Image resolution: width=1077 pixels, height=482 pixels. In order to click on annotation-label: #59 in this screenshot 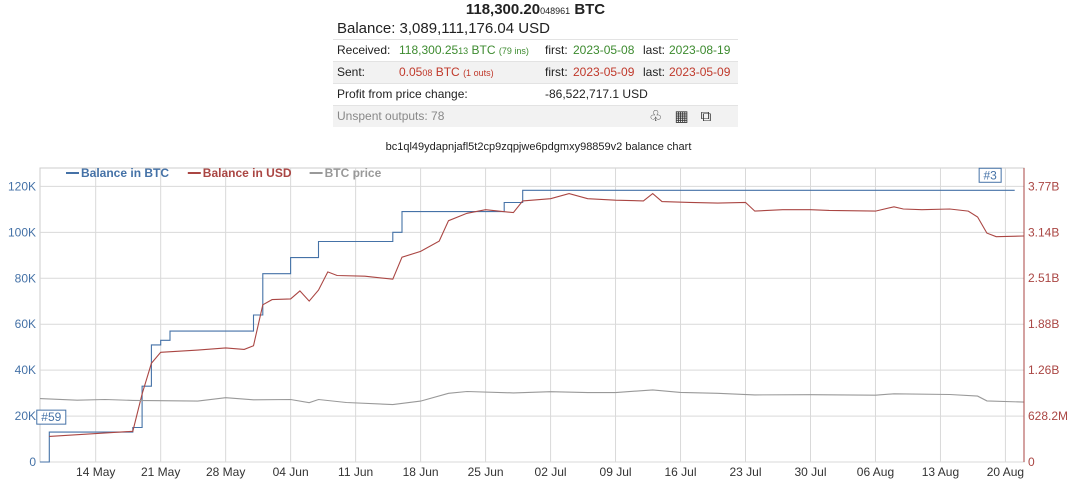, I will do `click(51, 417)`.